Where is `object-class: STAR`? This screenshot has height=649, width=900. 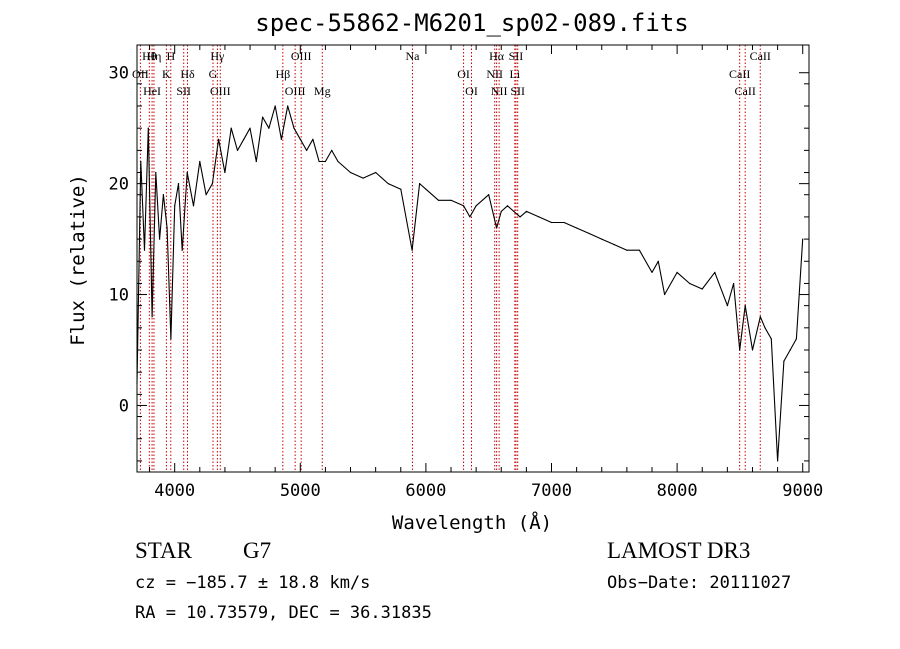
object-class: STAR is located at coordinates (163, 550).